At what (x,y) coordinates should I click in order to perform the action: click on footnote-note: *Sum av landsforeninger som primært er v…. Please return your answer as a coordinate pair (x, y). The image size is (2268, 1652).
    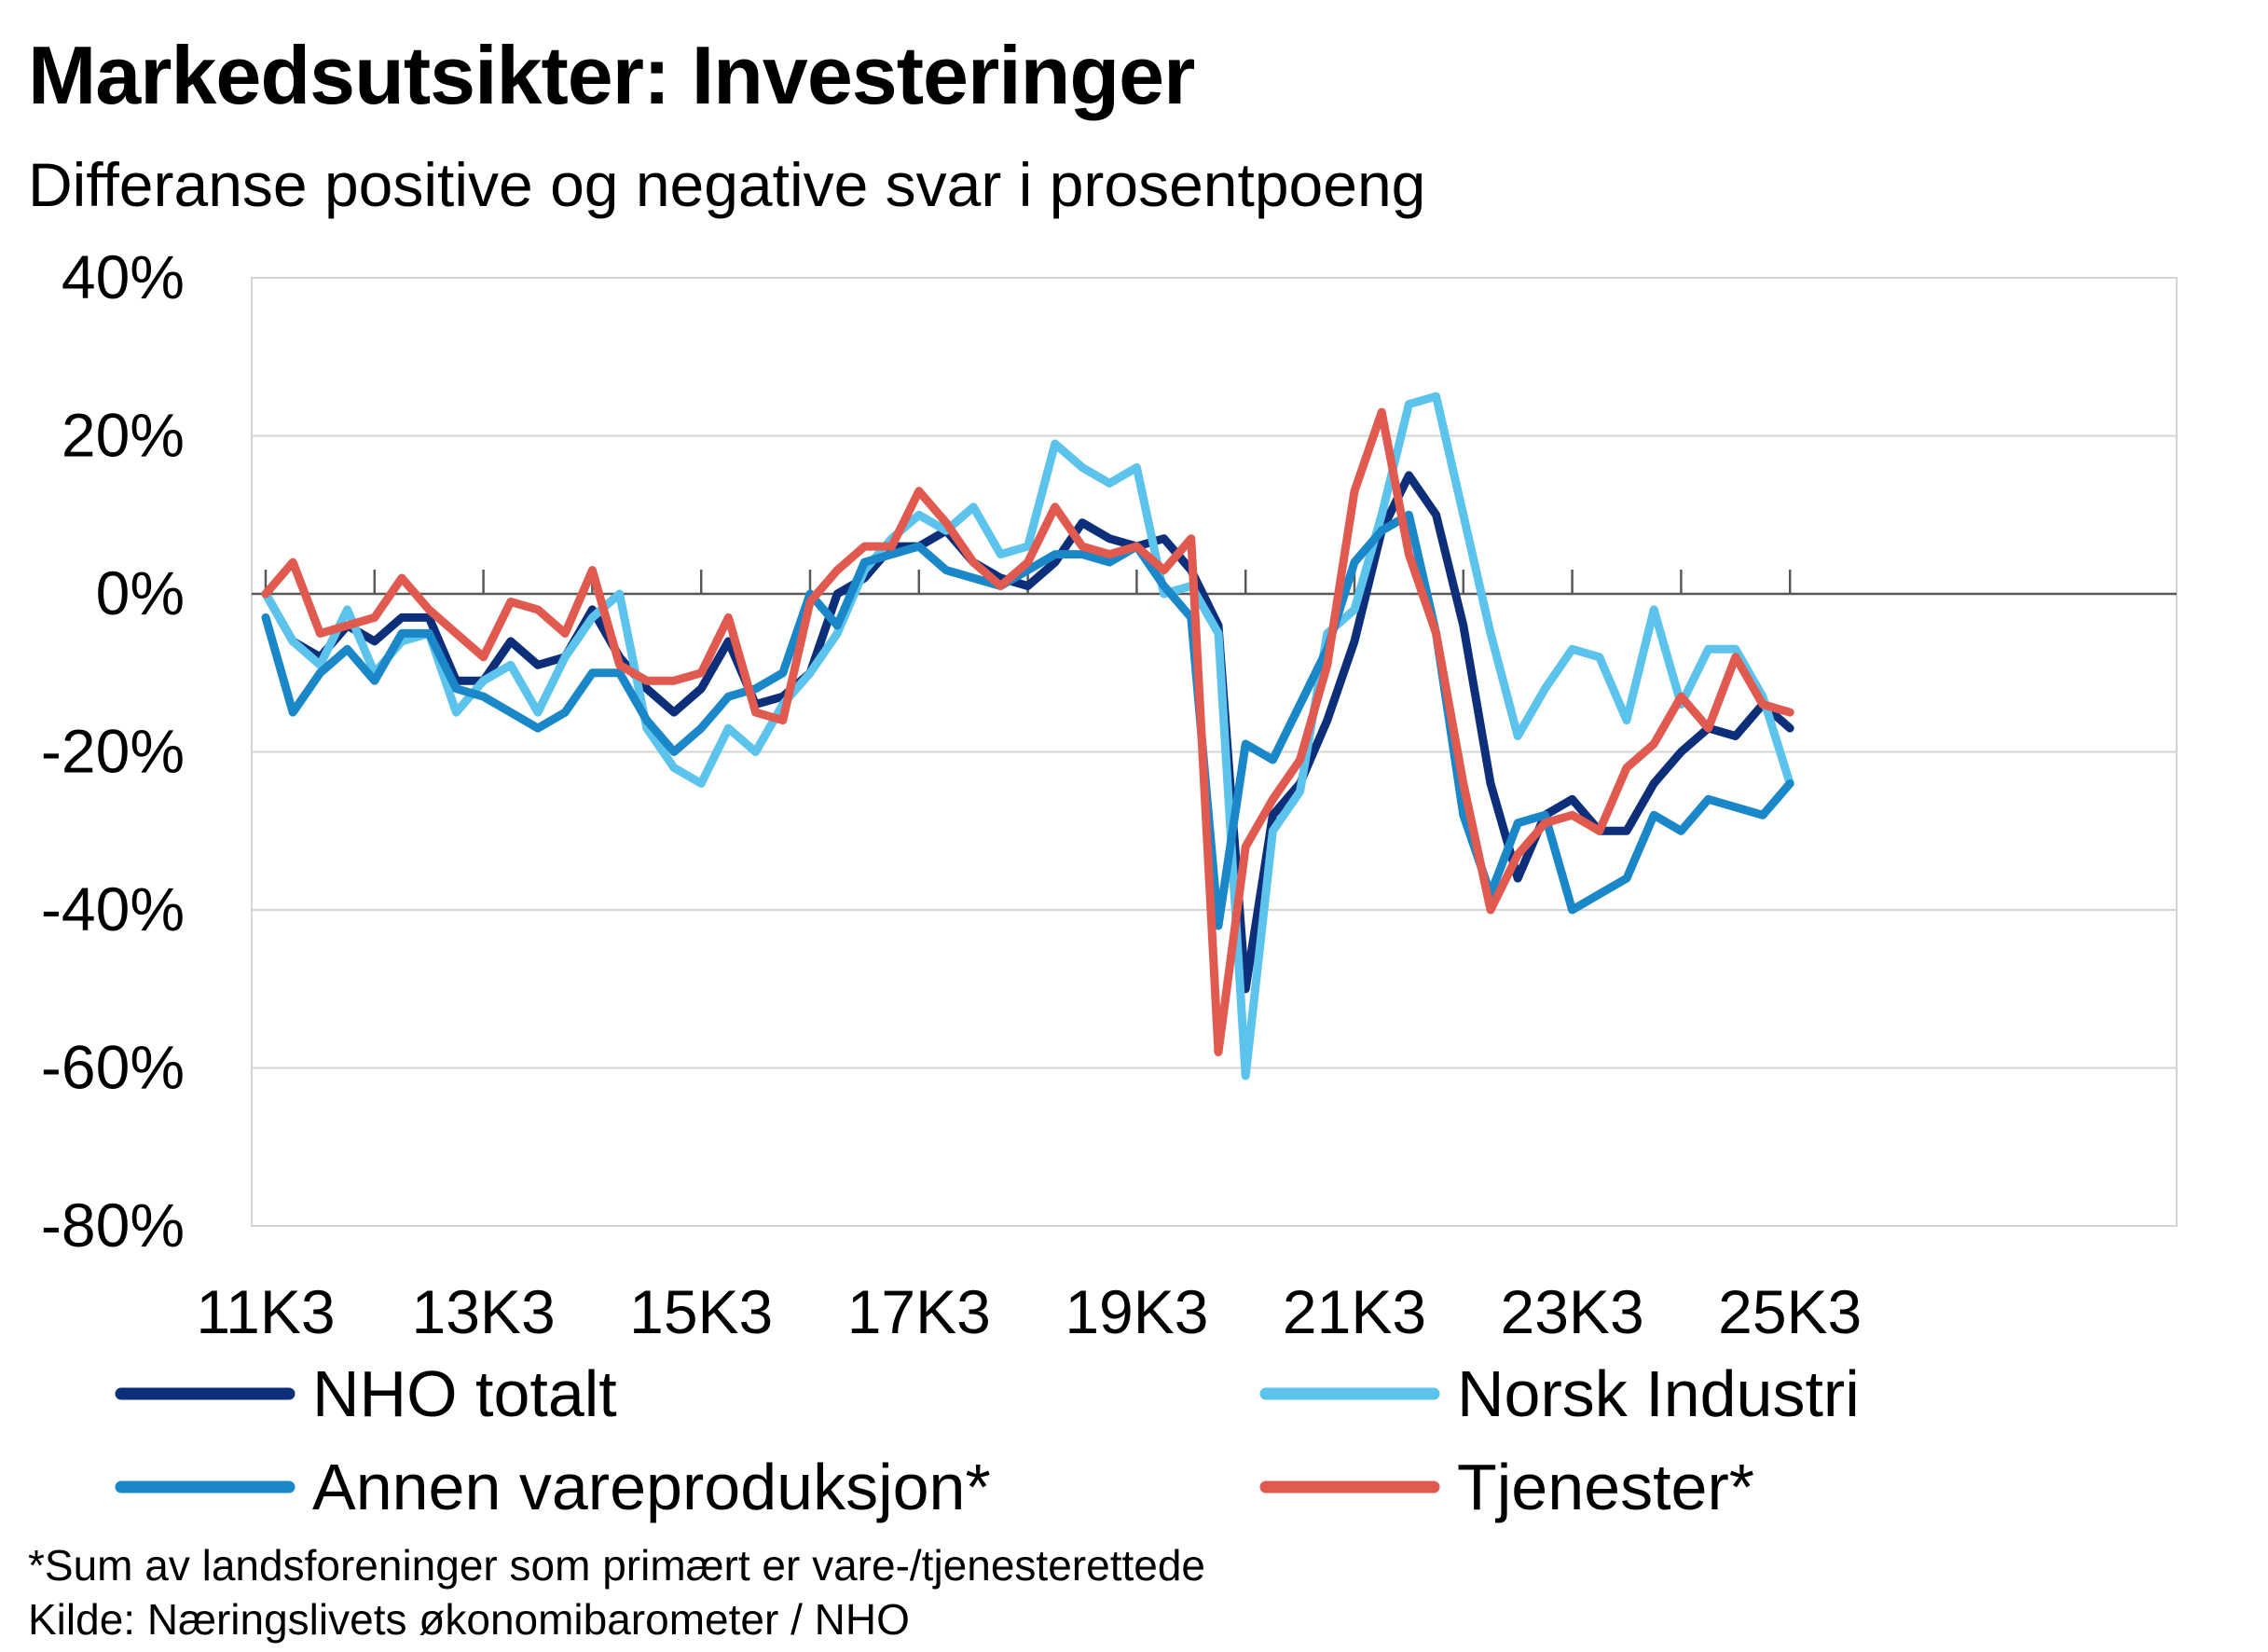
    Looking at the image, I should click on (617, 1566).